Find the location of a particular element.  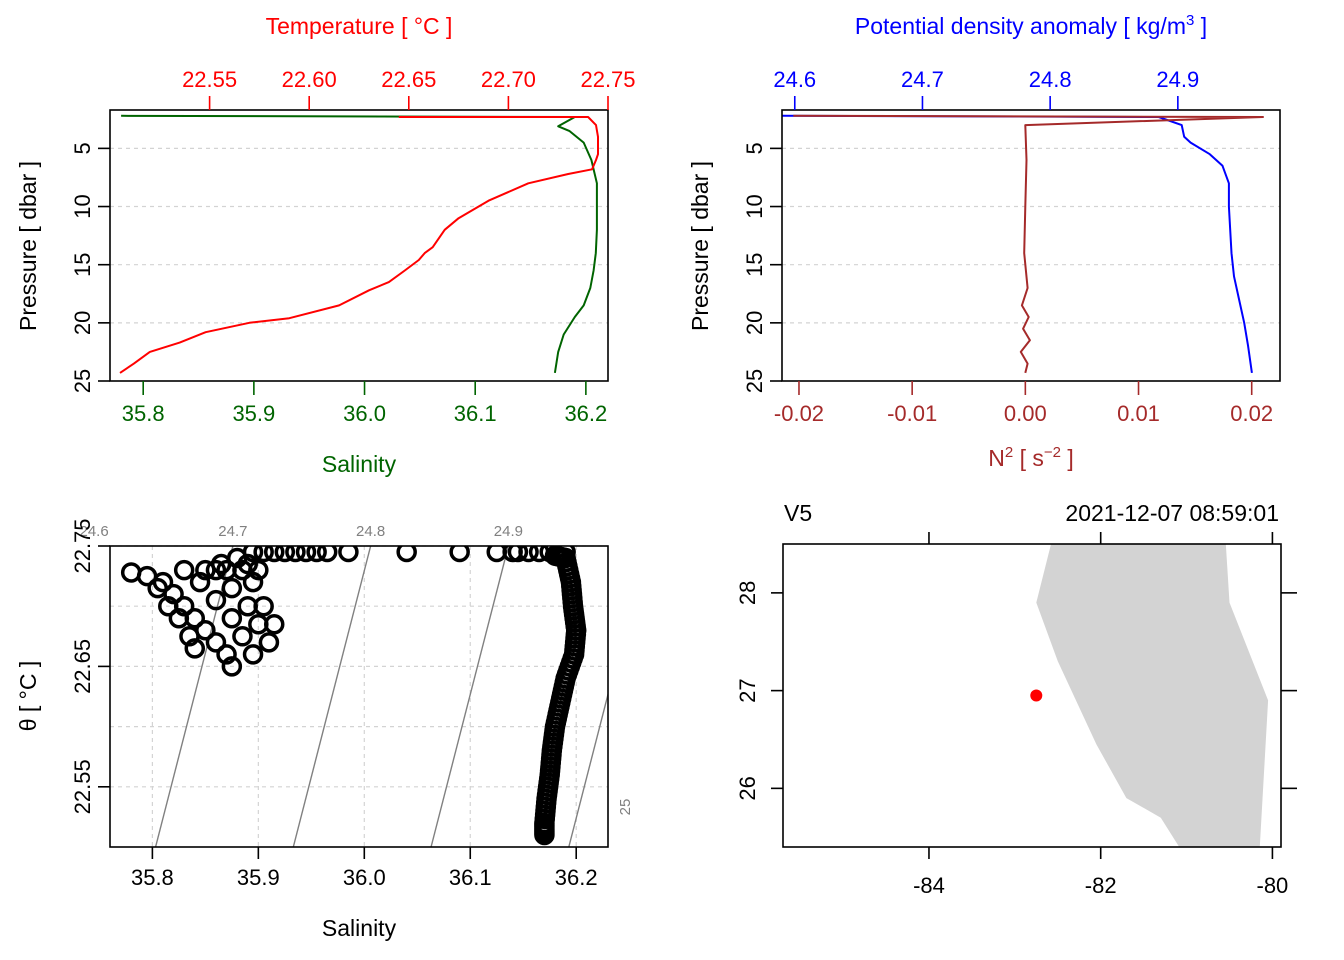

p1-bottom-tick-label: 35.9 is located at coordinates (253, 413).